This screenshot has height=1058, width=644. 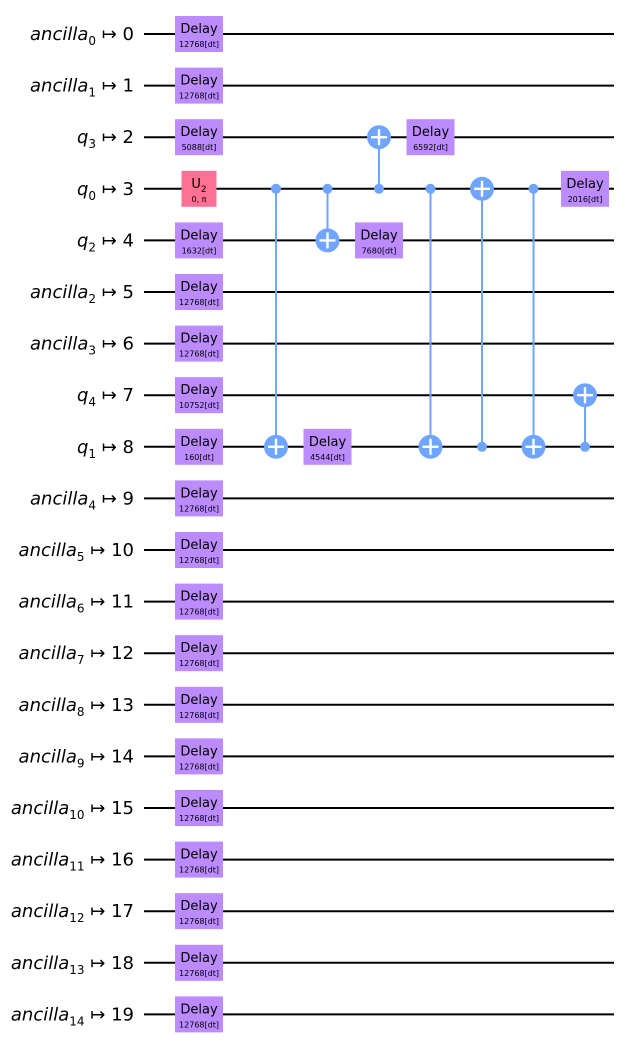 I want to click on wire-label-subscript: 0, so click(x=92, y=196).